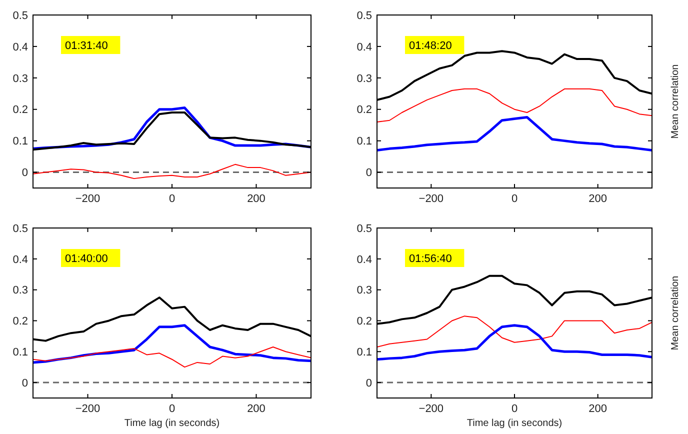  Describe the element at coordinates (430, 259) in the screenshot. I see `annotation: 01:56:40` at that location.